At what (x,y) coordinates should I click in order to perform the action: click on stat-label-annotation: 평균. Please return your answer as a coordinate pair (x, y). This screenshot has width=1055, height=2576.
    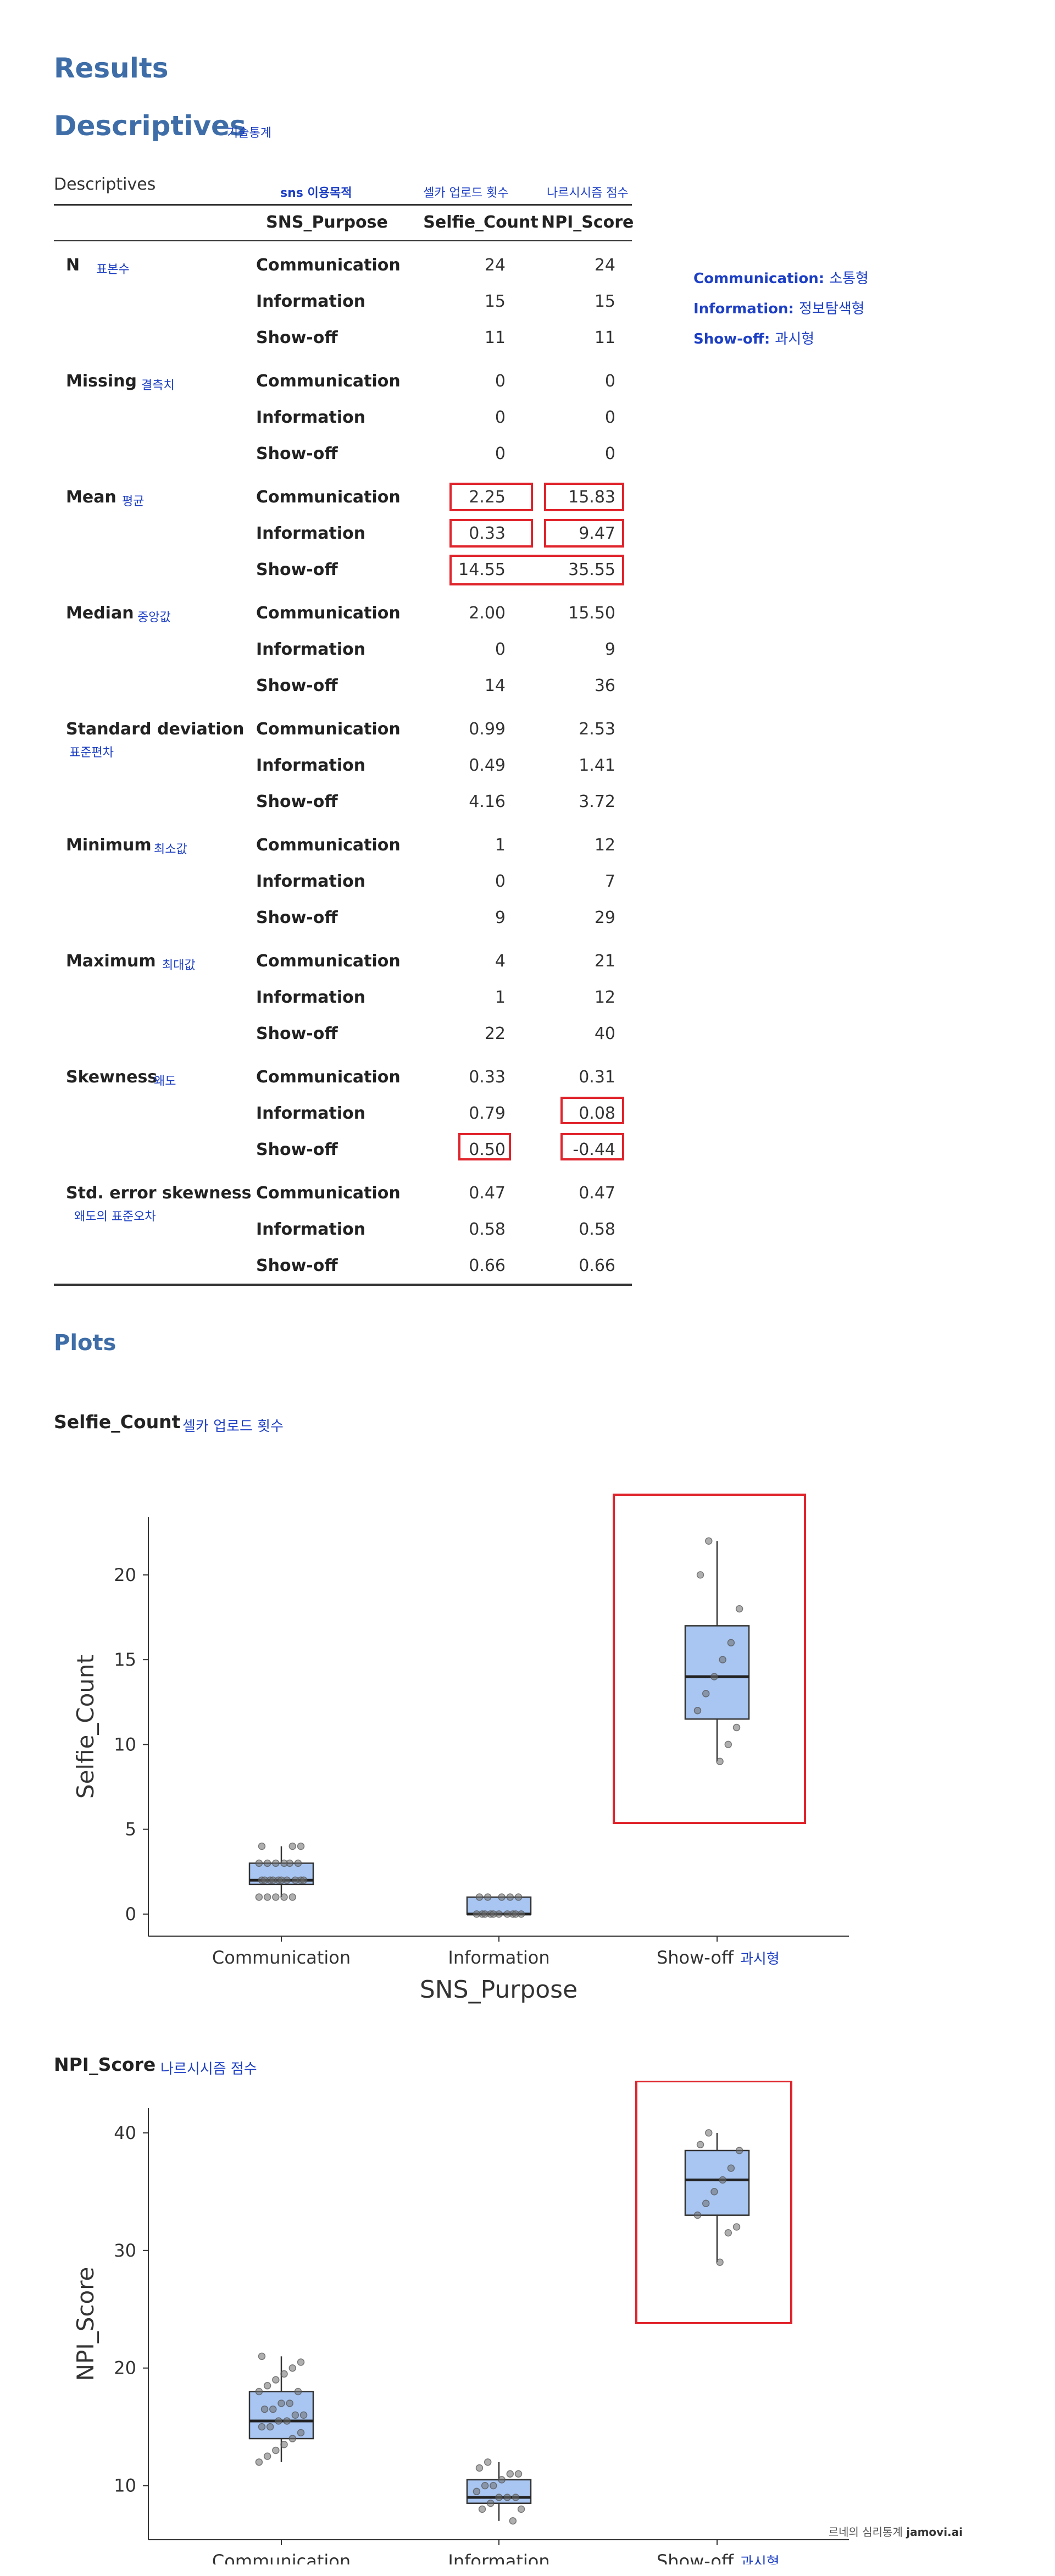
    Looking at the image, I should click on (133, 501).